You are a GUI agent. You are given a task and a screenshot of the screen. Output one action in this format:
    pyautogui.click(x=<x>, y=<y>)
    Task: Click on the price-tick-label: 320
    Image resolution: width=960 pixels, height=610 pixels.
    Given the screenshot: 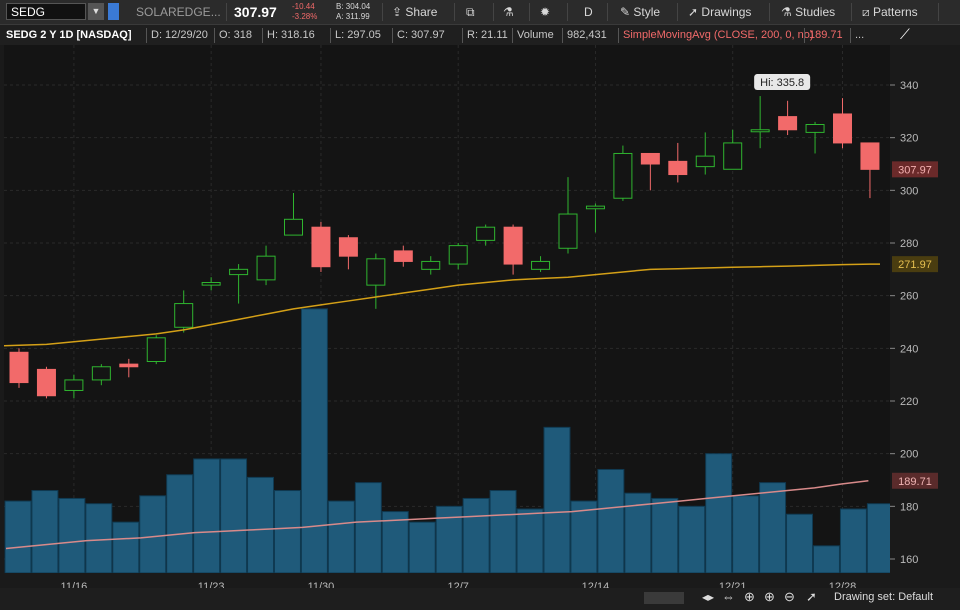 What is the action you would take?
    pyautogui.click(x=909, y=139)
    